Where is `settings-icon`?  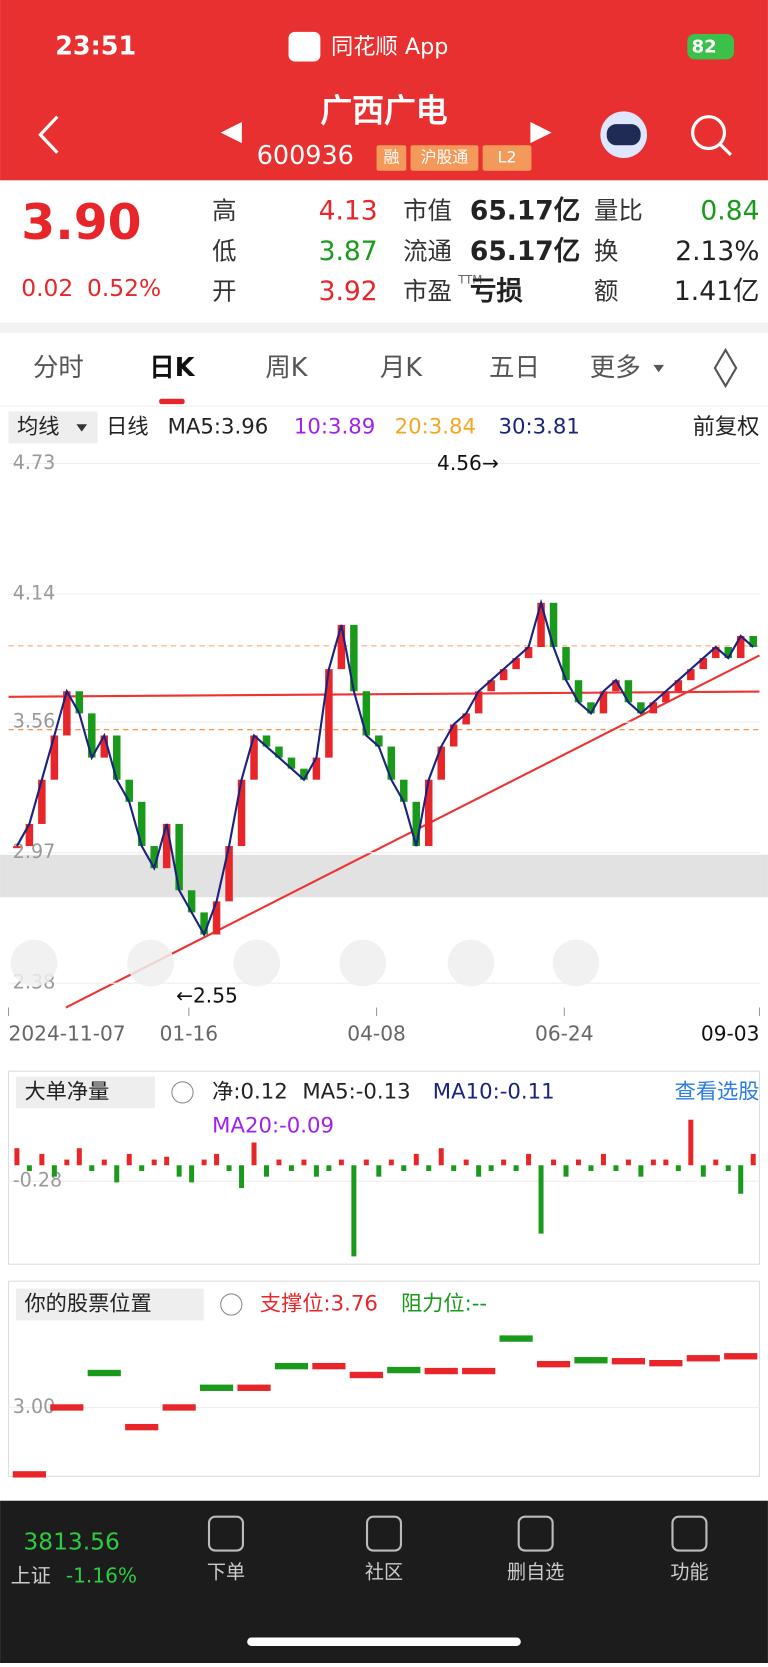 settings-icon is located at coordinates (725, 368).